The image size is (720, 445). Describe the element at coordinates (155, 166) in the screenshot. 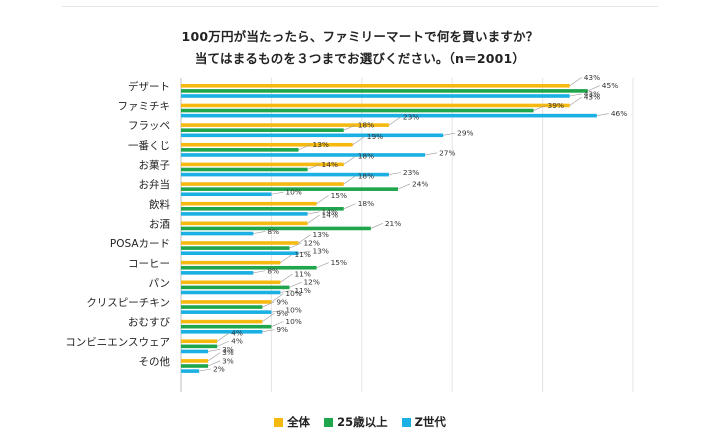

I see `category-label: お菓子` at that location.